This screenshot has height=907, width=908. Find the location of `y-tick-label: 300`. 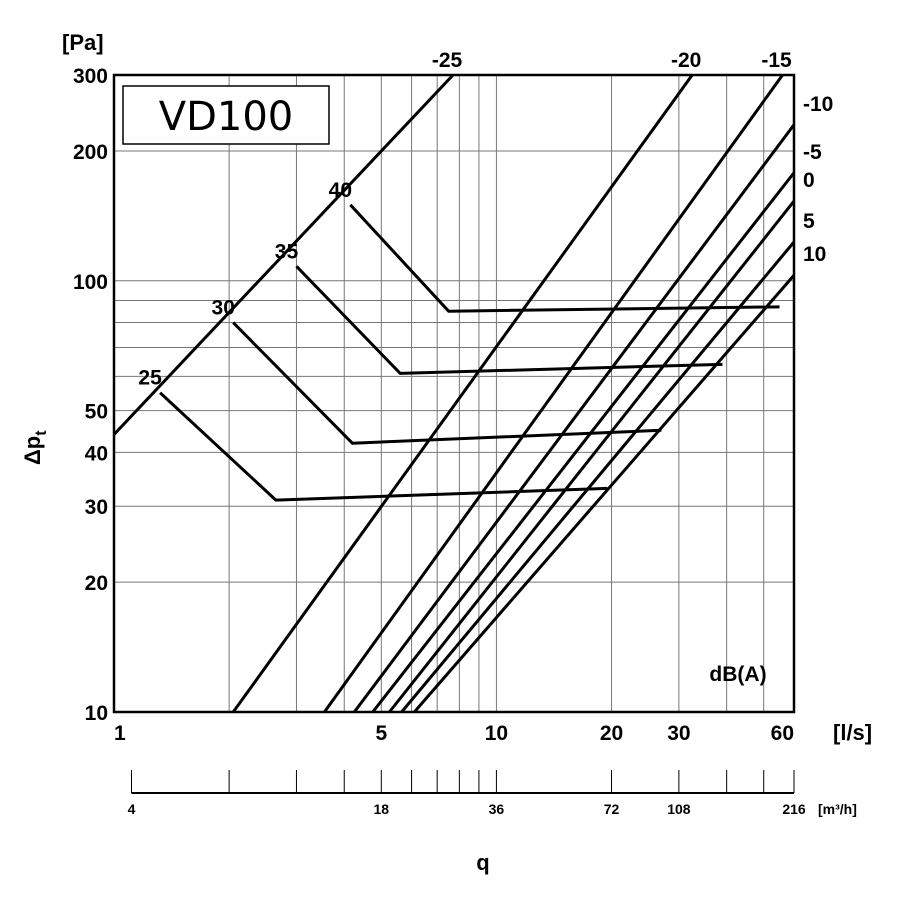

y-tick-label: 300 is located at coordinates (90, 76).